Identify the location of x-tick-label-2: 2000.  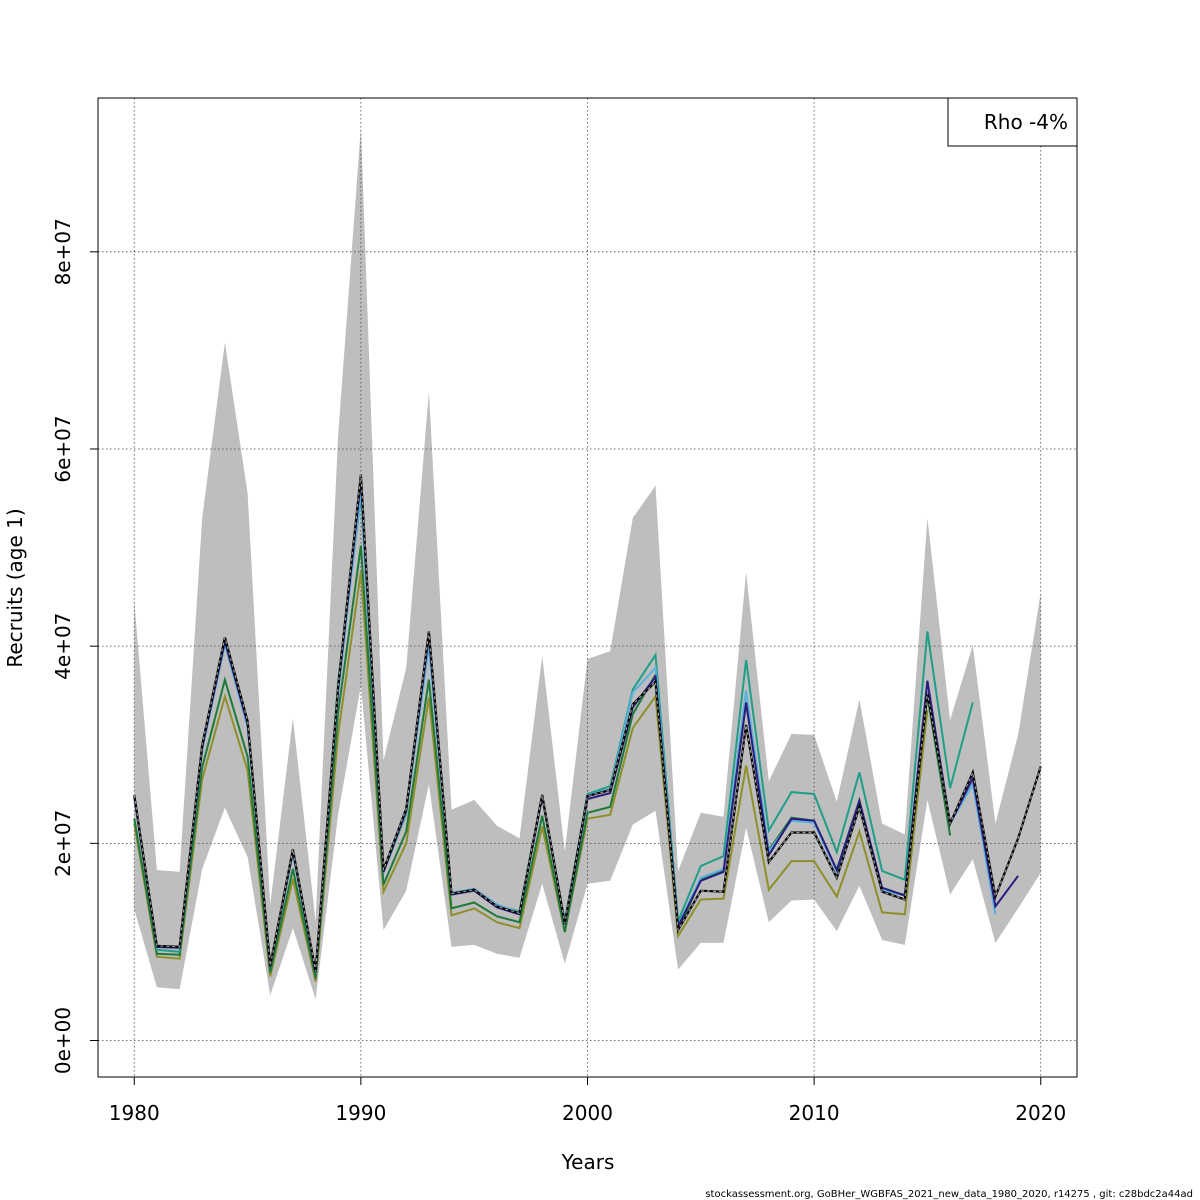
(587, 1113).